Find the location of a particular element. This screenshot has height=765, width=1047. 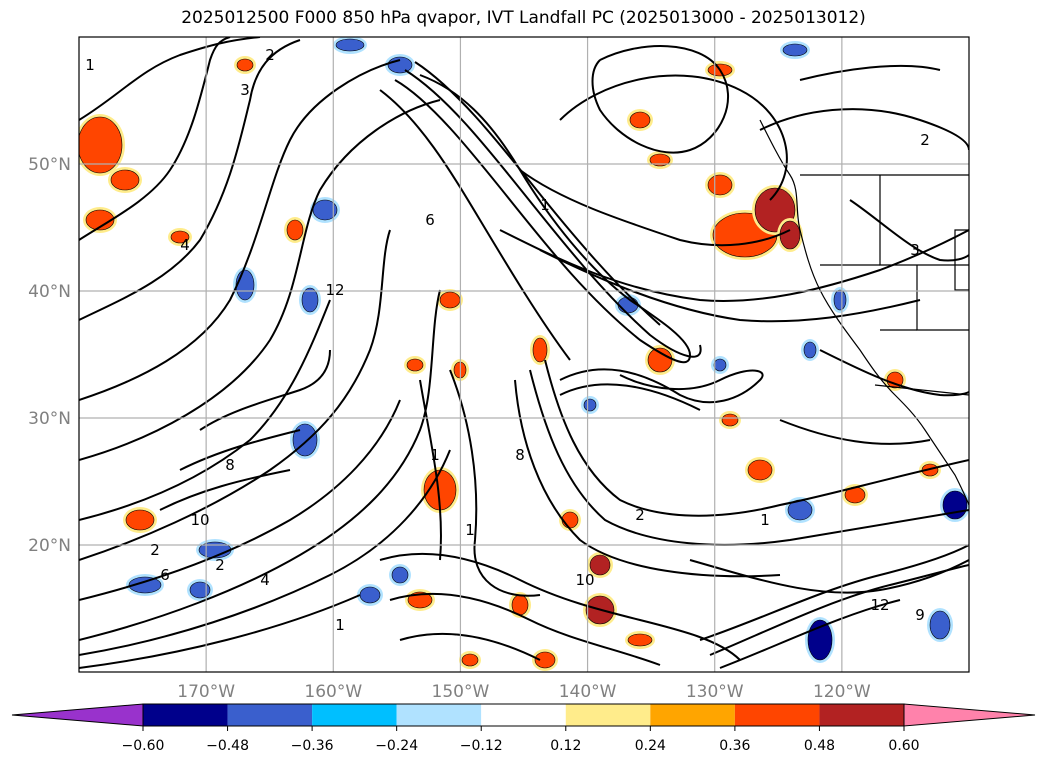

lon-tick-label: 130°W is located at coordinates (715, 692).